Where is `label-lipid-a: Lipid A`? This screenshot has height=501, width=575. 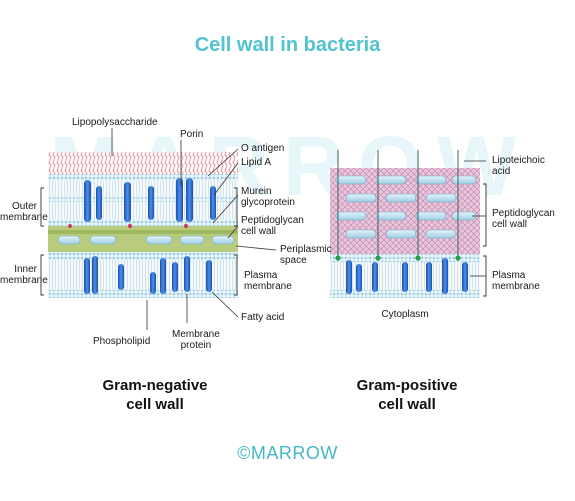 label-lipid-a: Lipid A is located at coordinates (256, 162).